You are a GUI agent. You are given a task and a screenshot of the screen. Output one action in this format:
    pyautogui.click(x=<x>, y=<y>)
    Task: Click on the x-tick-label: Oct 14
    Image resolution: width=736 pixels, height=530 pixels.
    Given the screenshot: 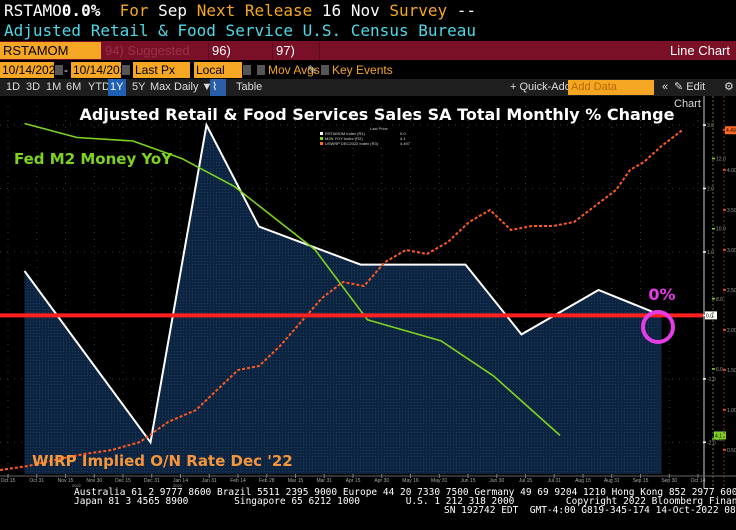 What is the action you would take?
    pyautogui.click(x=698, y=481)
    